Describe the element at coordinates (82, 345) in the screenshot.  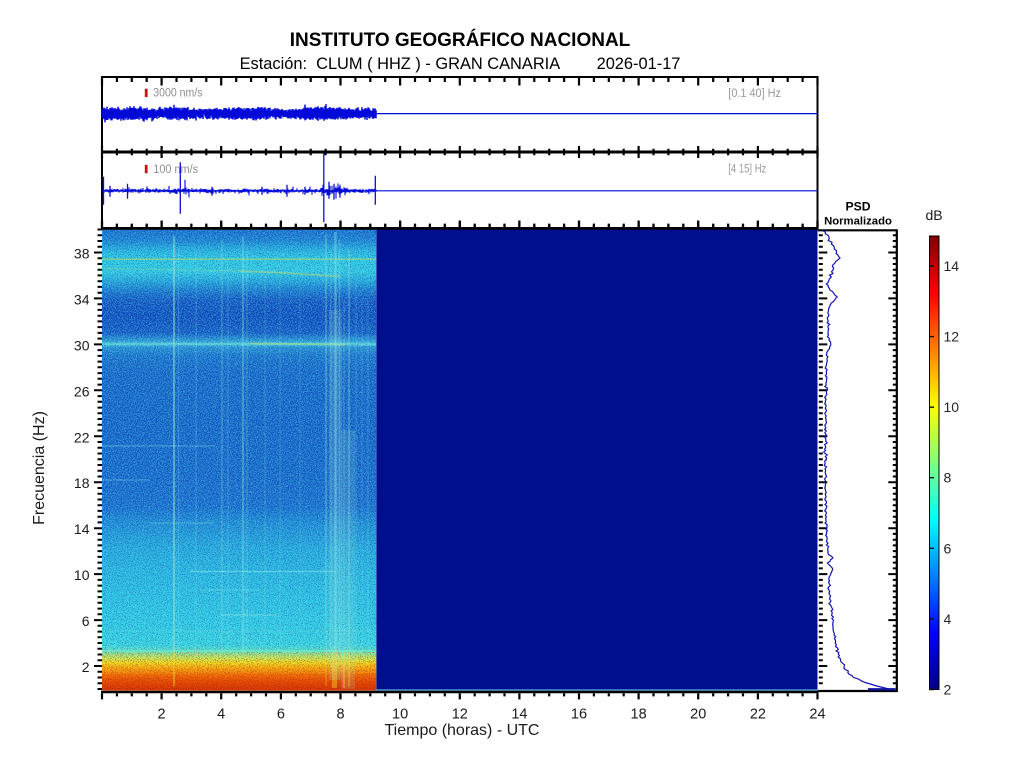
I see `svg-text: 30` at that location.